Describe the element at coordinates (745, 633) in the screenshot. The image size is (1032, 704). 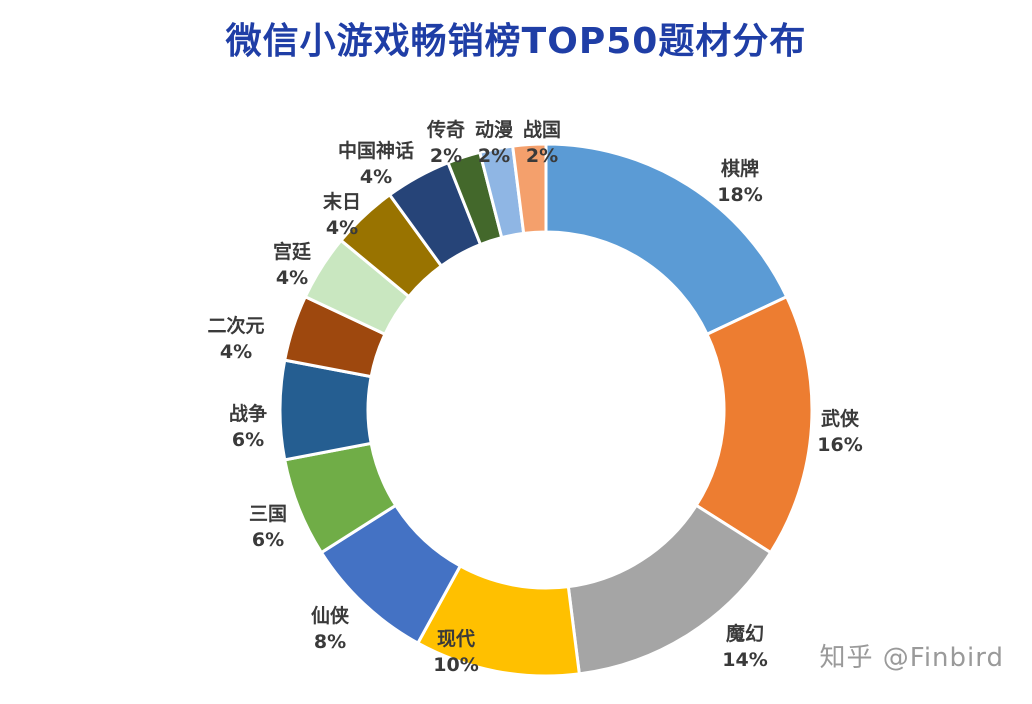
I see `slice-label-category: 魔幻` at that location.